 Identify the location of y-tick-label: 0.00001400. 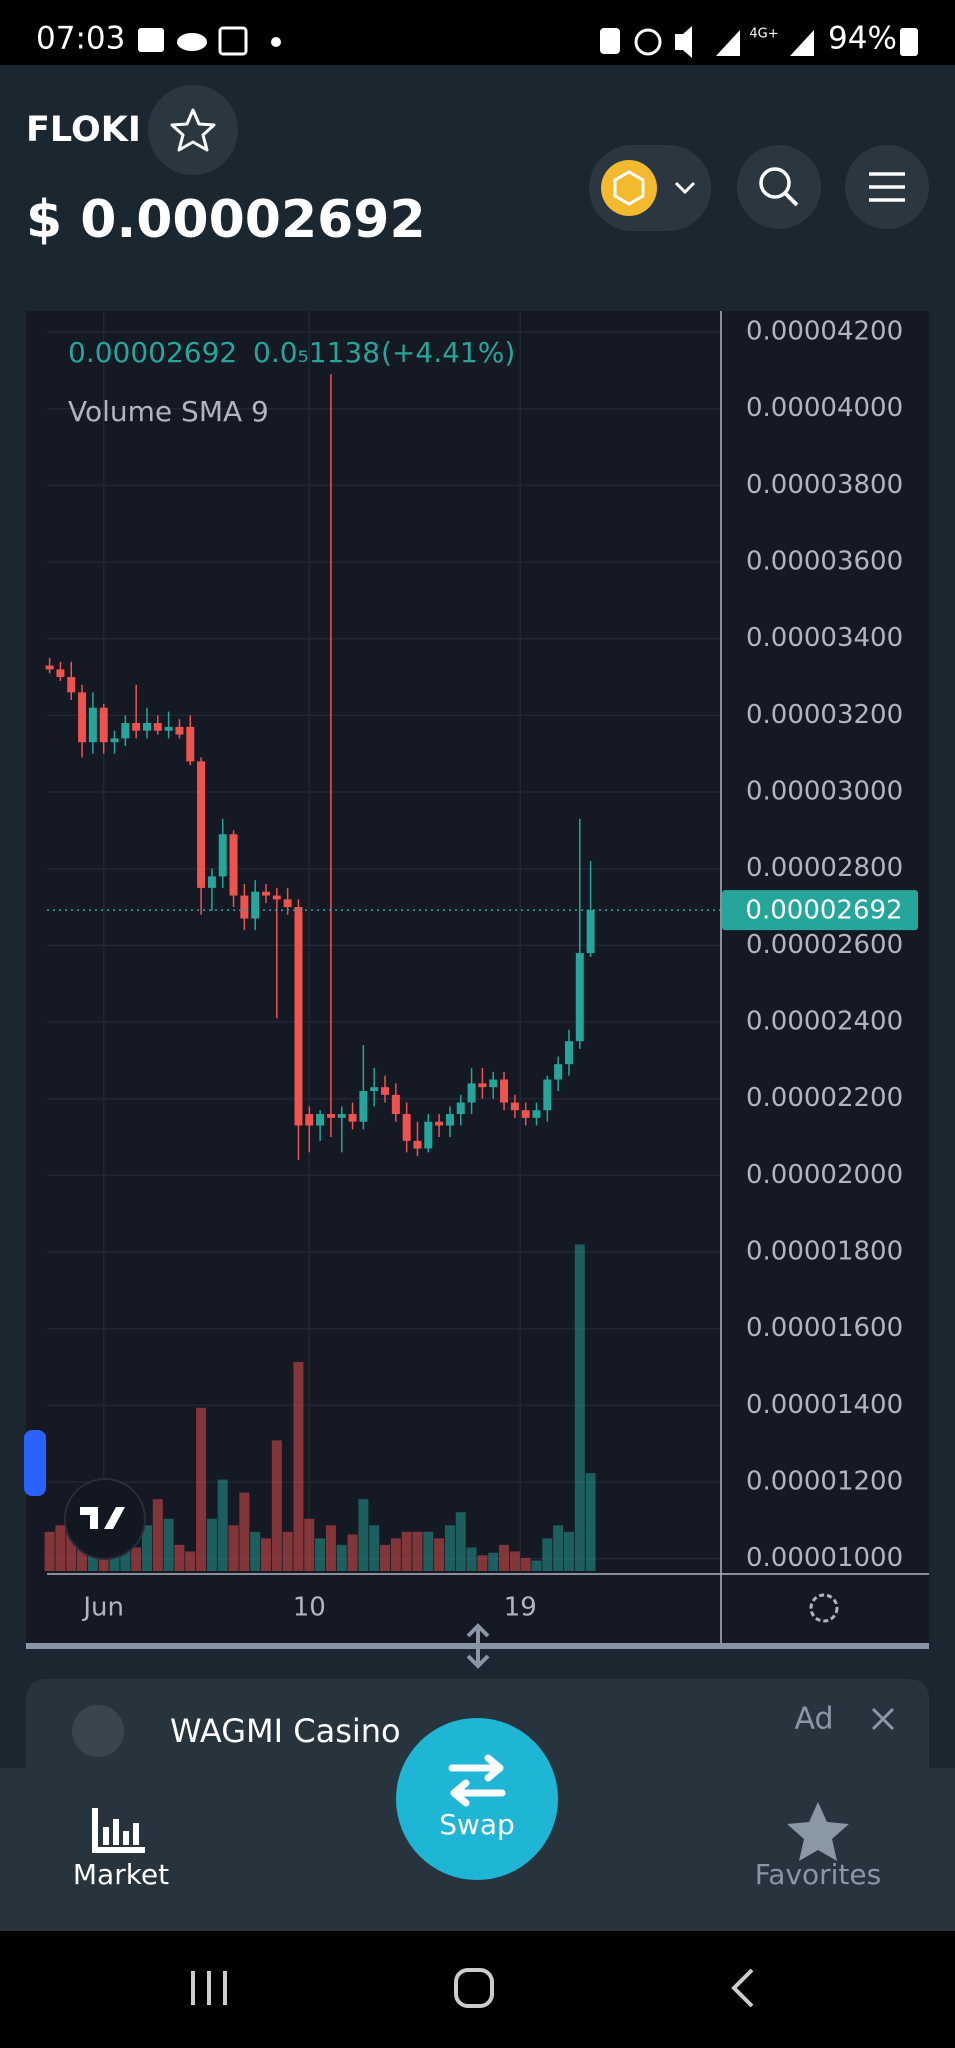
(824, 1405).